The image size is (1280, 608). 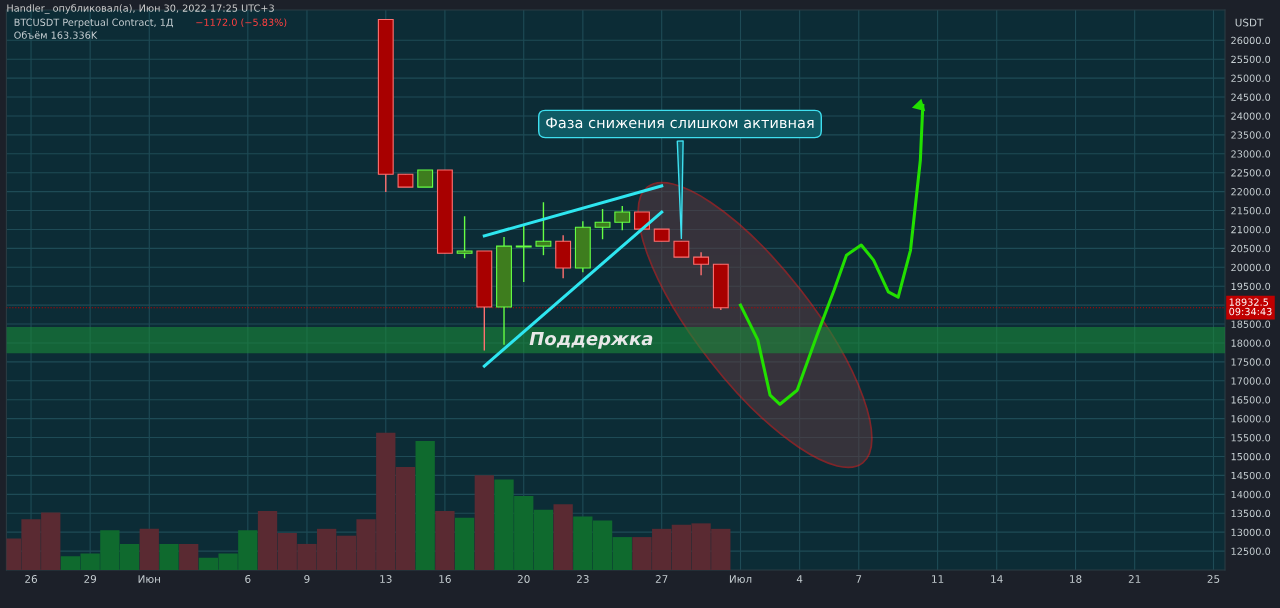 I want to click on x-tick-label: 14, so click(x=997, y=579).